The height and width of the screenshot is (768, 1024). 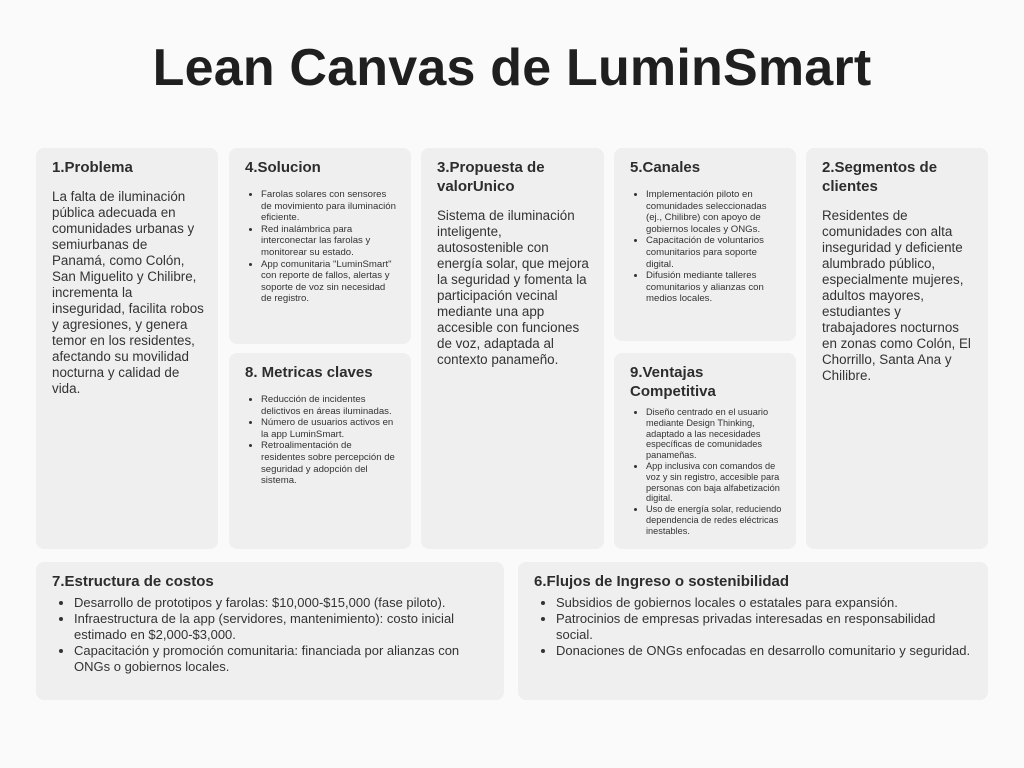 I want to click on metricas-heading: 8. Metricas claves, so click(x=309, y=372).